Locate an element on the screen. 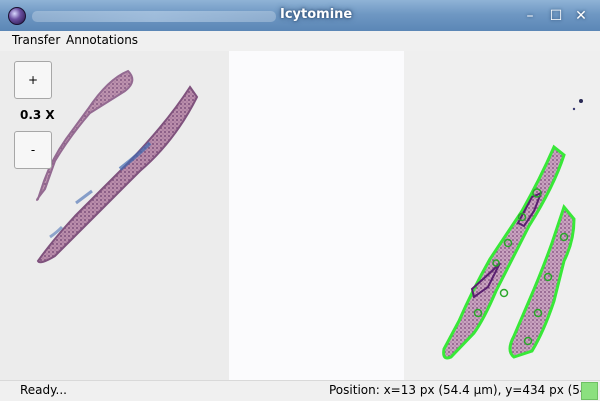  title-bar: Icytomine – ☐ ✕ is located at coordinates (300, 16).